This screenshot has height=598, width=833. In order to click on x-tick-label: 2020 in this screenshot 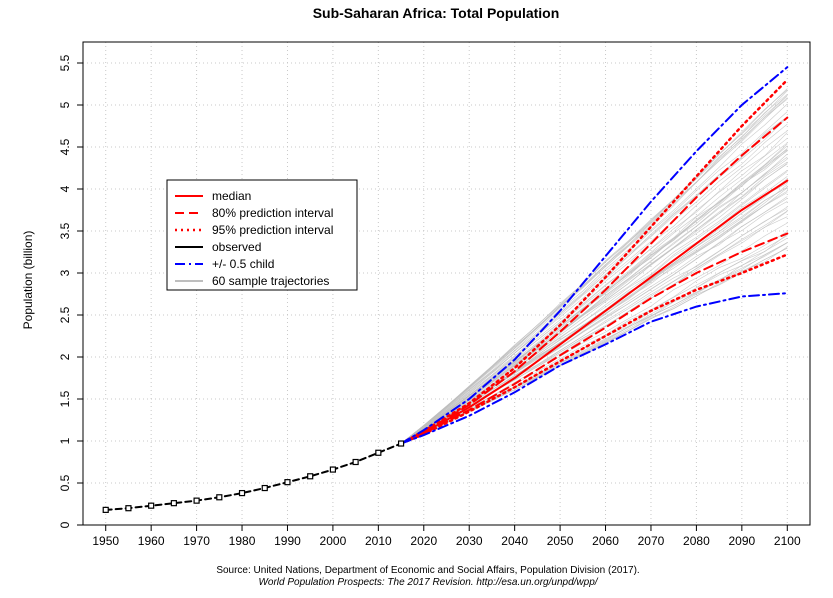, I will do `click(423, 541)`.